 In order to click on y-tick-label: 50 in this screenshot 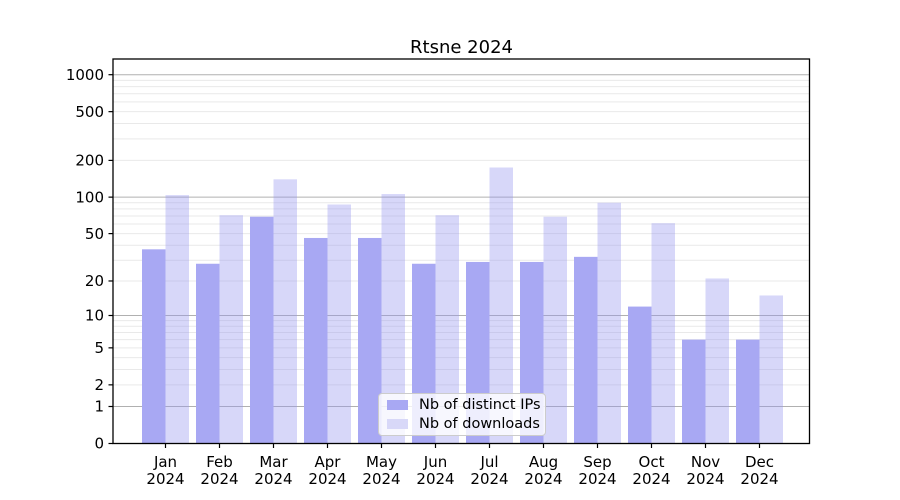, I will do `click(94, 234)`.